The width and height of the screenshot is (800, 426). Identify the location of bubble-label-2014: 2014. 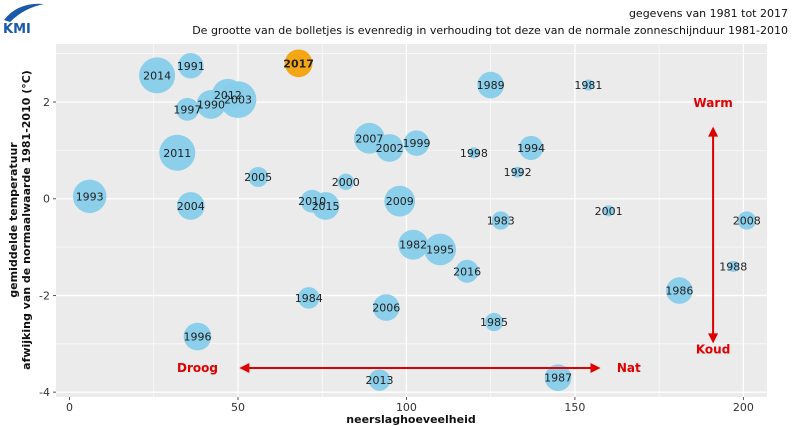
(157, 75).